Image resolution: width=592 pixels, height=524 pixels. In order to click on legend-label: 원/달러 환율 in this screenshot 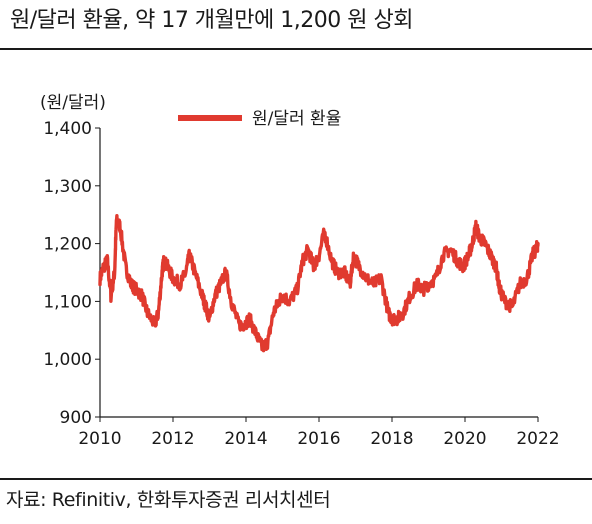, I will do `click(296, 119)`.